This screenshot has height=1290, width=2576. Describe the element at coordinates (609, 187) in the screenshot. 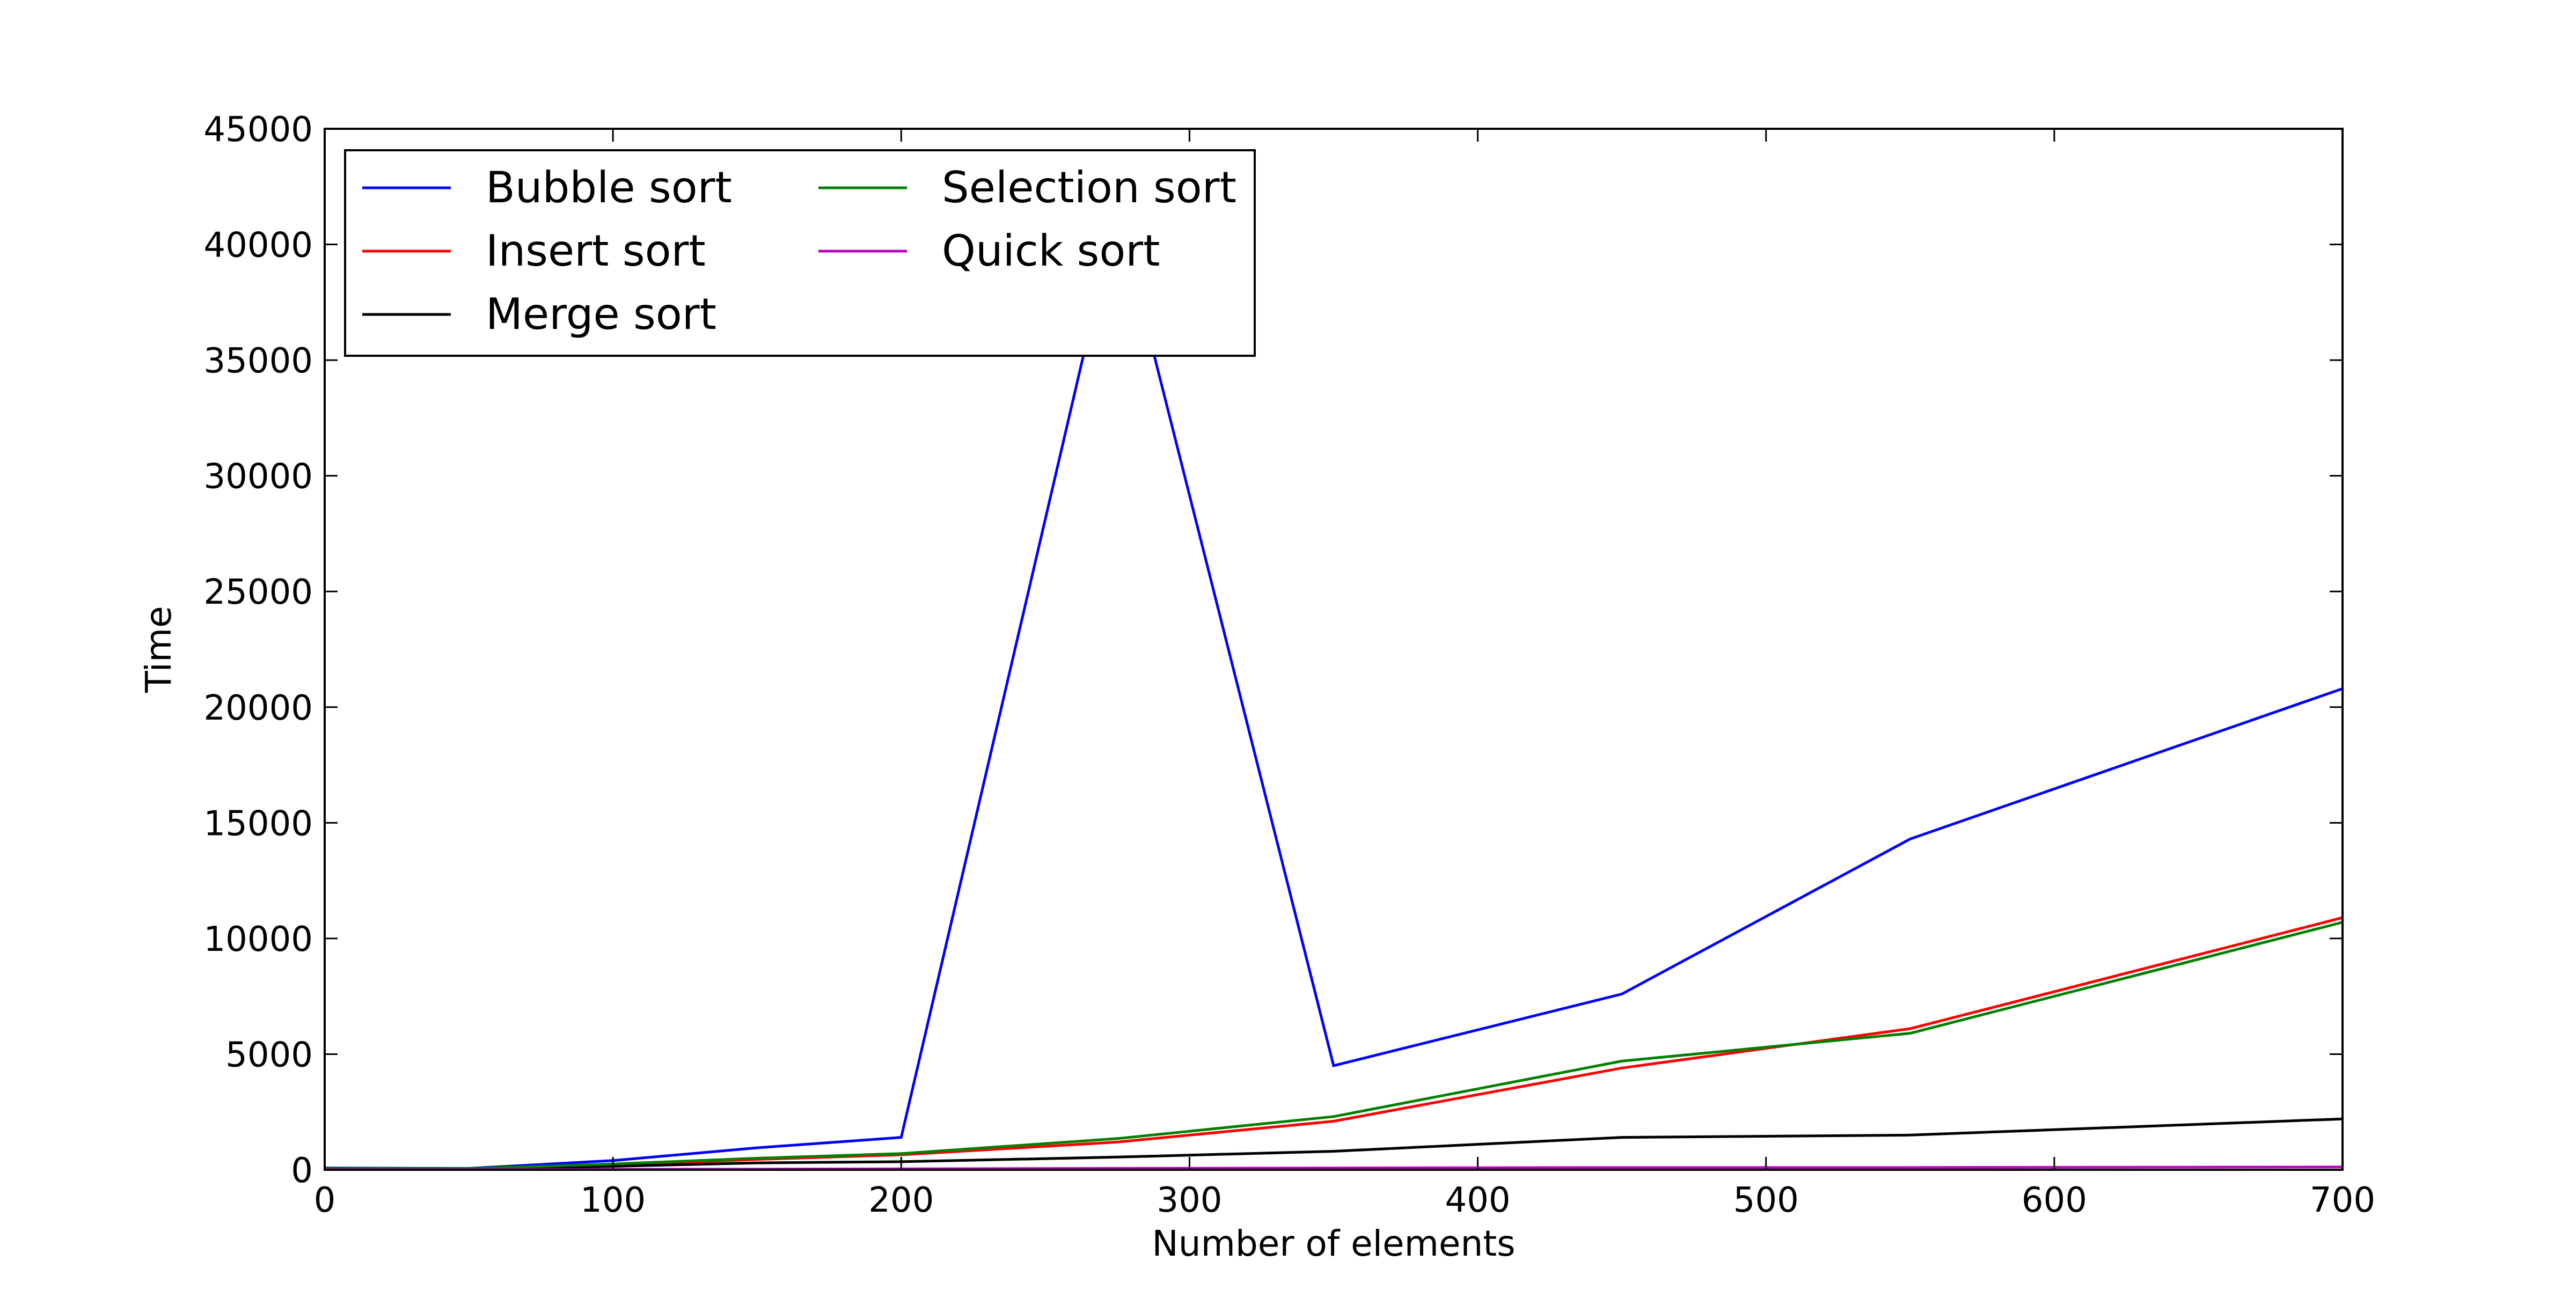

I see `legend-label: Bubble sort` at that location.